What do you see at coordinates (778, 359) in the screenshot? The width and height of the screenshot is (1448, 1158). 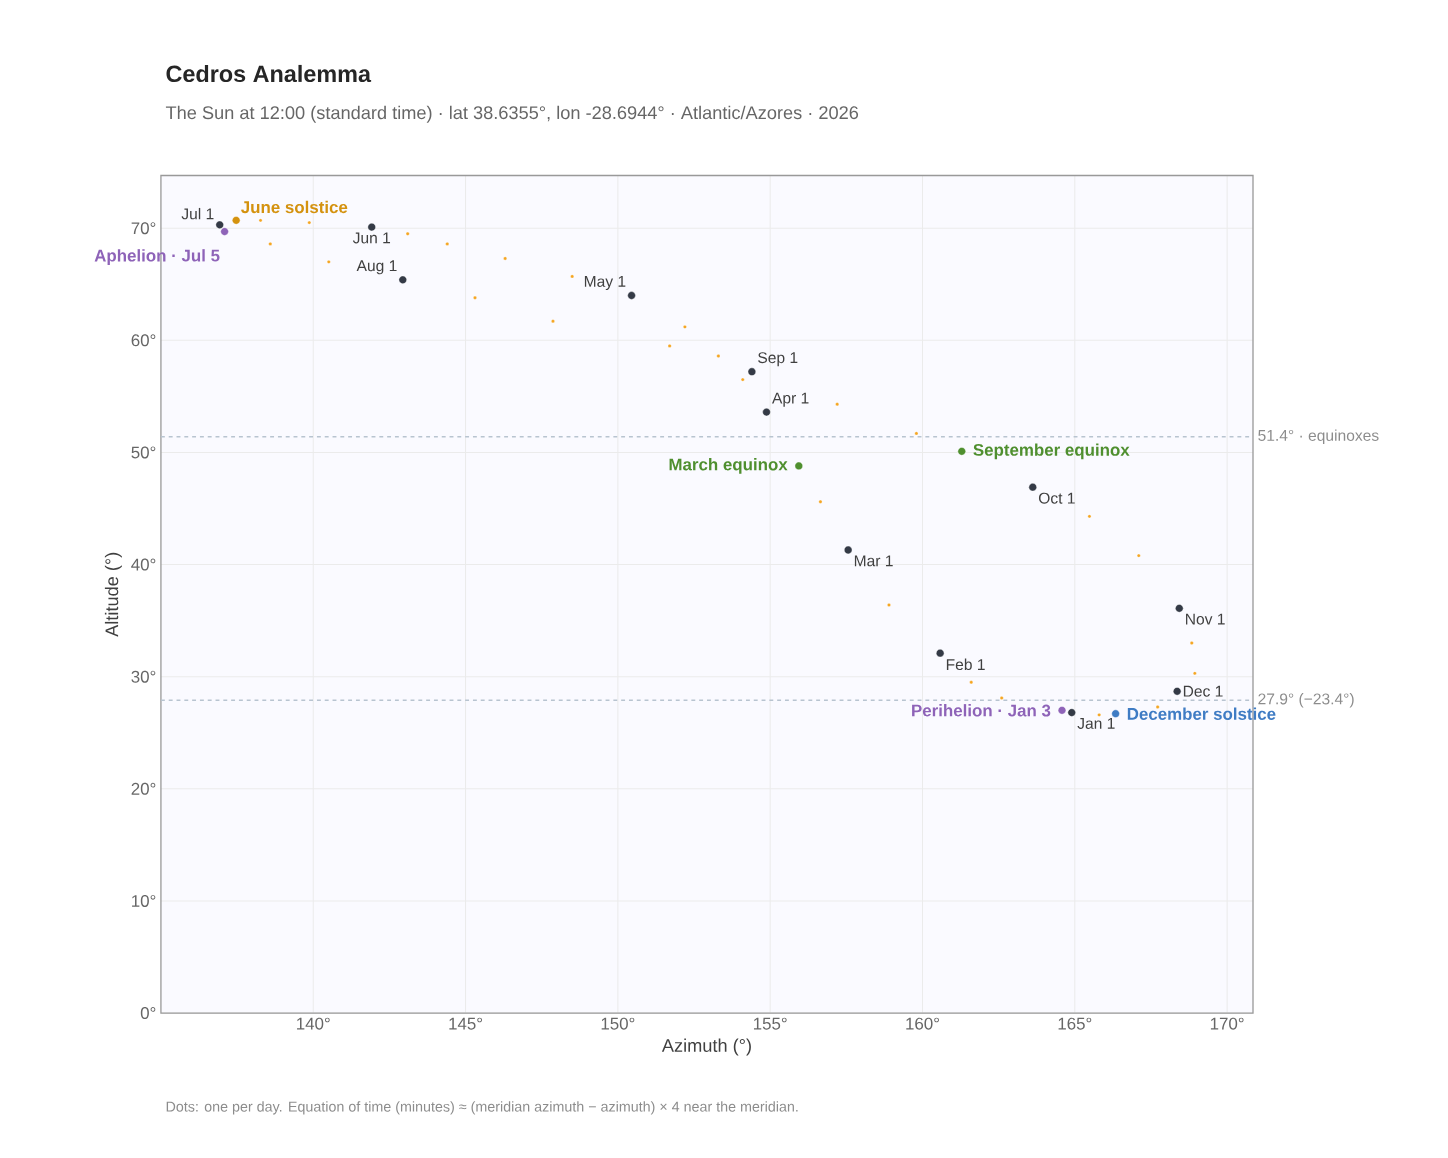 I see `annotation: Sep 1` at bounding box center [778, 359].